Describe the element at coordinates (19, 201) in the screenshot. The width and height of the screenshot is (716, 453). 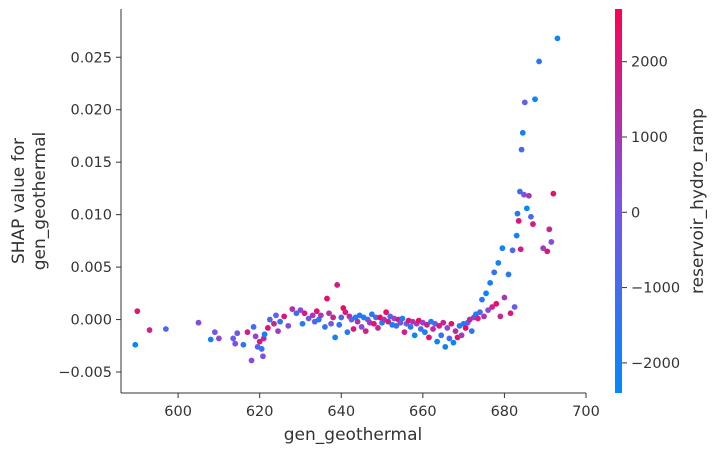
I see `y-axis-title-line-1: SHAP value for` at that location.